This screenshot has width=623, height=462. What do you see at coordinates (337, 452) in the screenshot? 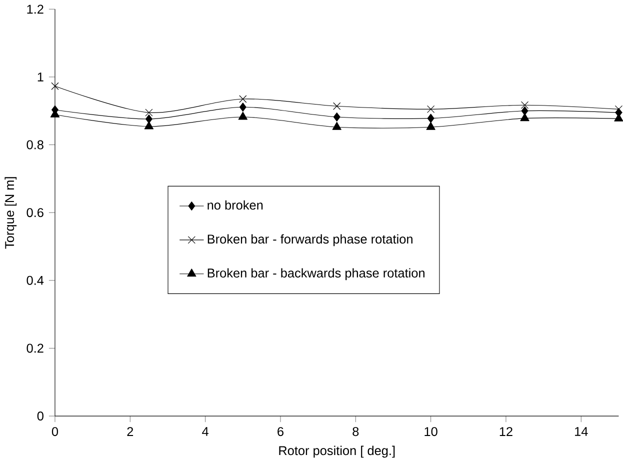
I see `x-axis-title: Rotor position [ deg.]` at bounding box center [337, 452].